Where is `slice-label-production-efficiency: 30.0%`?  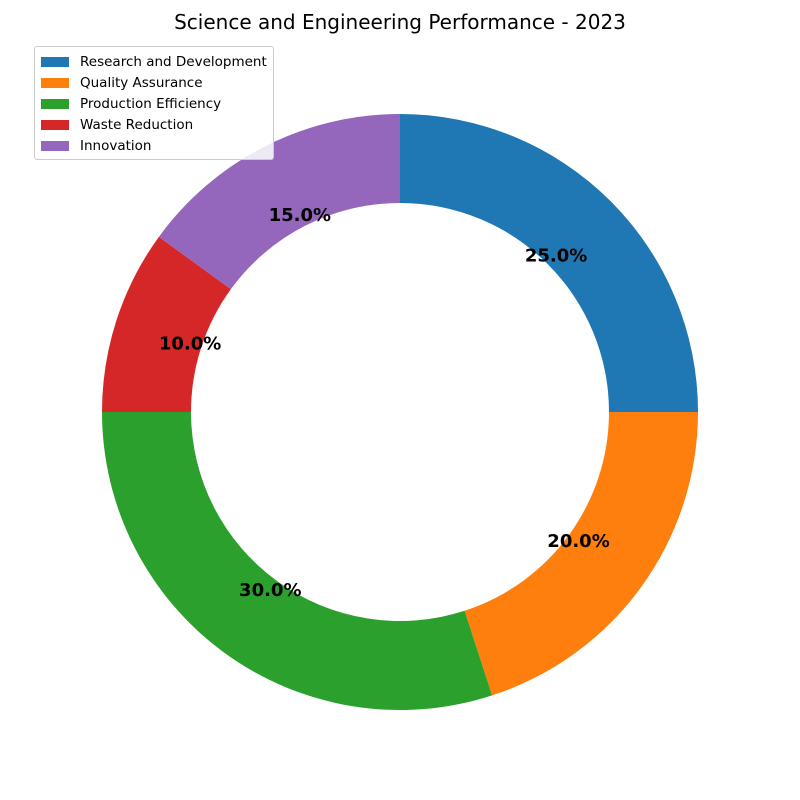 slice-label-production-efficiency: 30.0% is located at coordinates (270, 590).